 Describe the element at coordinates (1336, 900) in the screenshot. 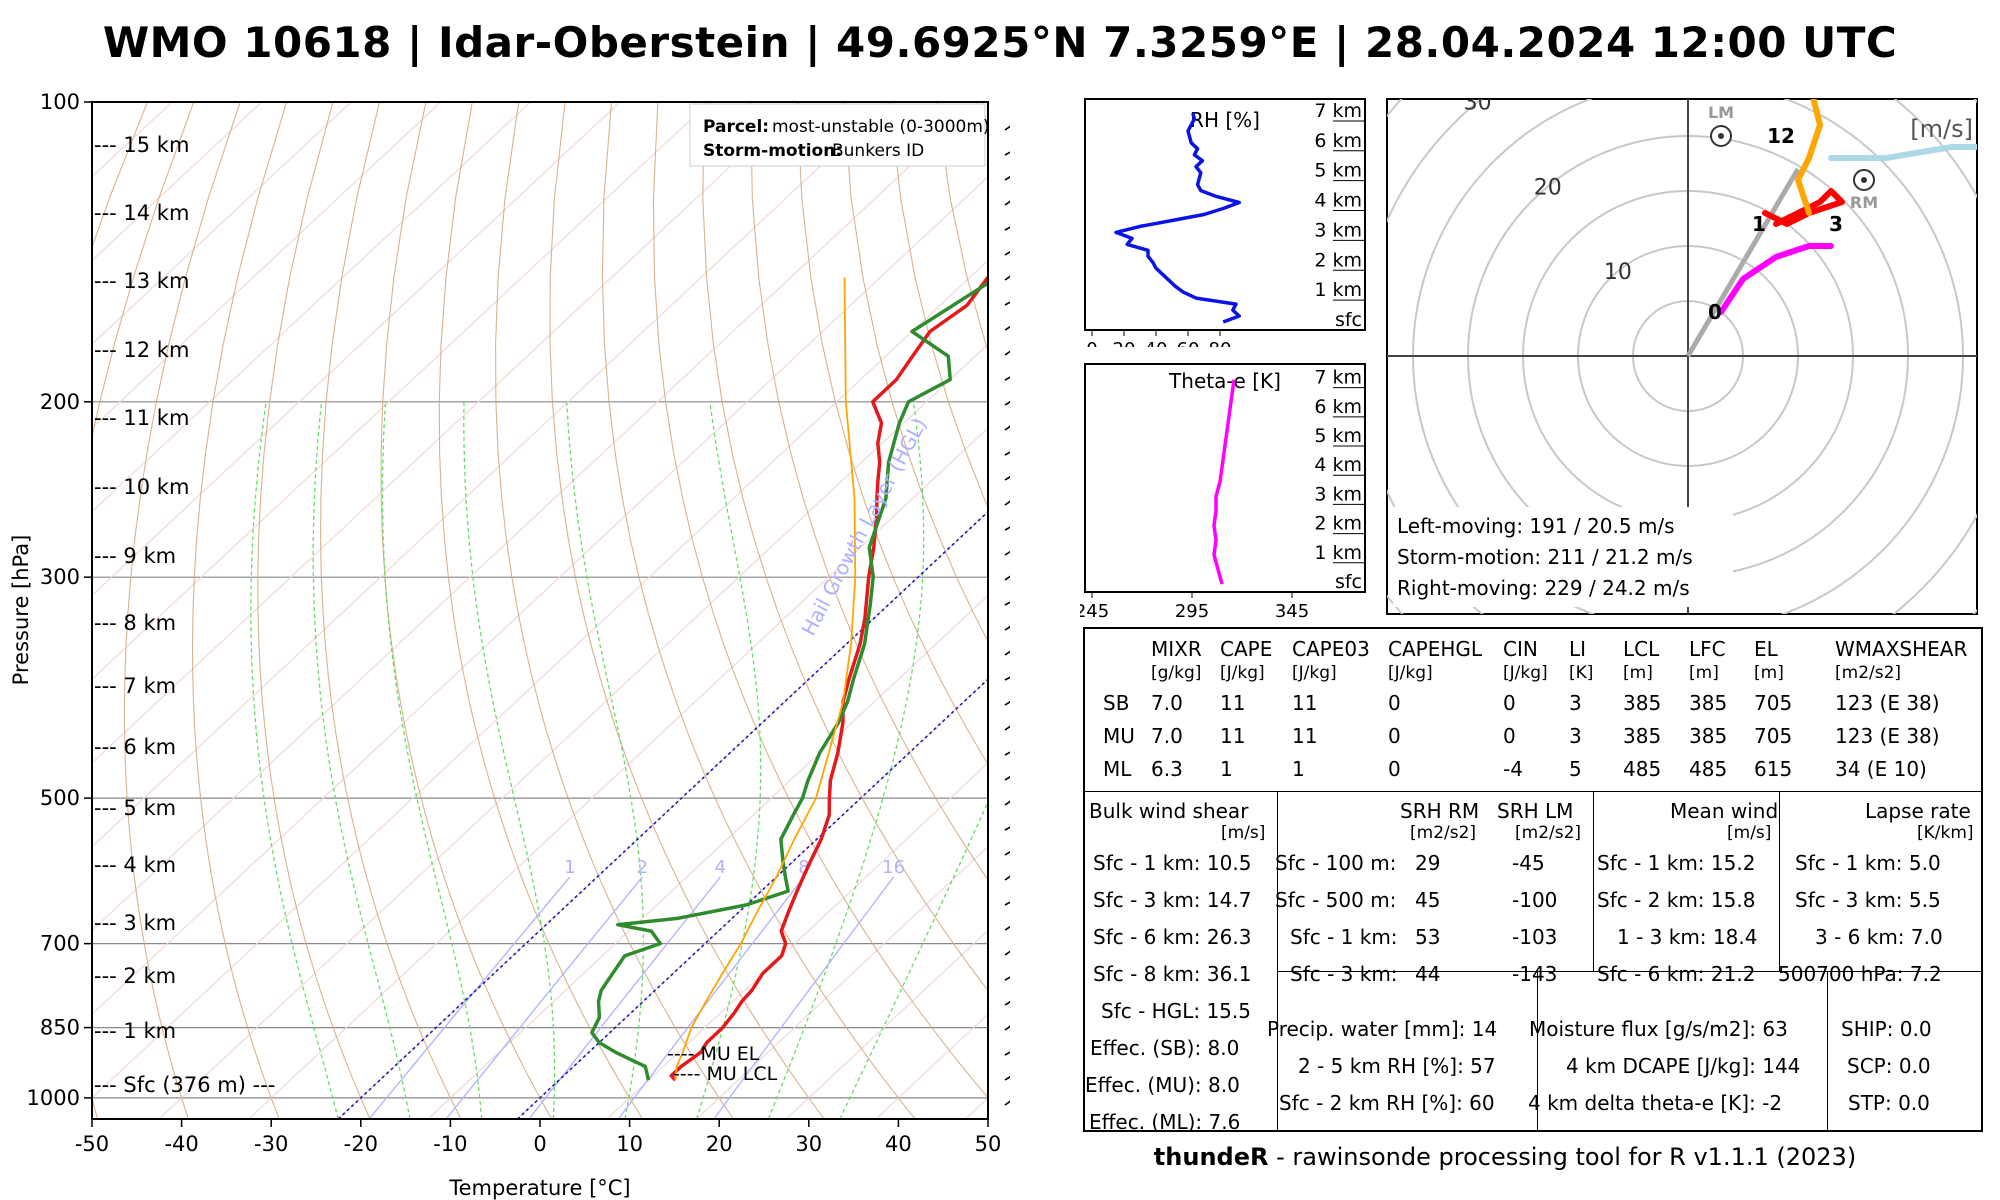

I see `srh-label: Sfc - 500 m:` at that location.